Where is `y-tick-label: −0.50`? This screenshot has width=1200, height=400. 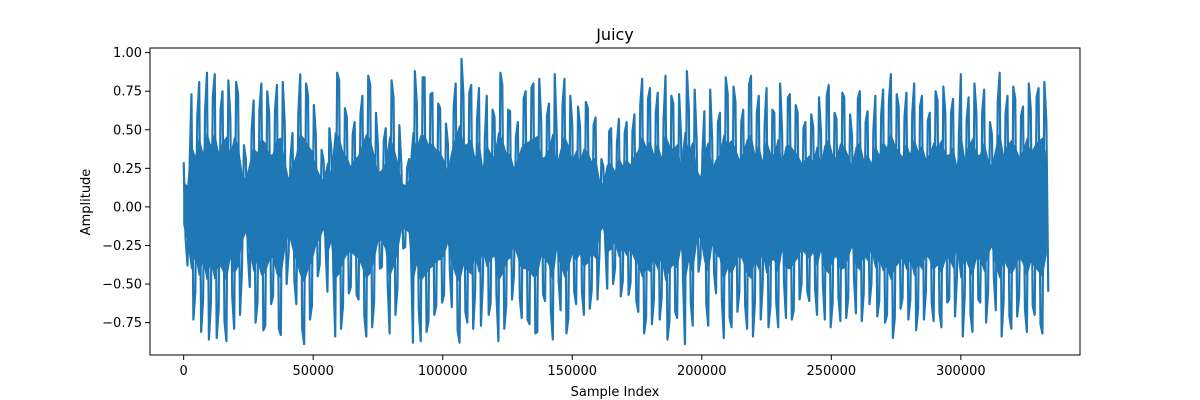 y-tick-label: −0.50 is located at coordinates (122, 285).